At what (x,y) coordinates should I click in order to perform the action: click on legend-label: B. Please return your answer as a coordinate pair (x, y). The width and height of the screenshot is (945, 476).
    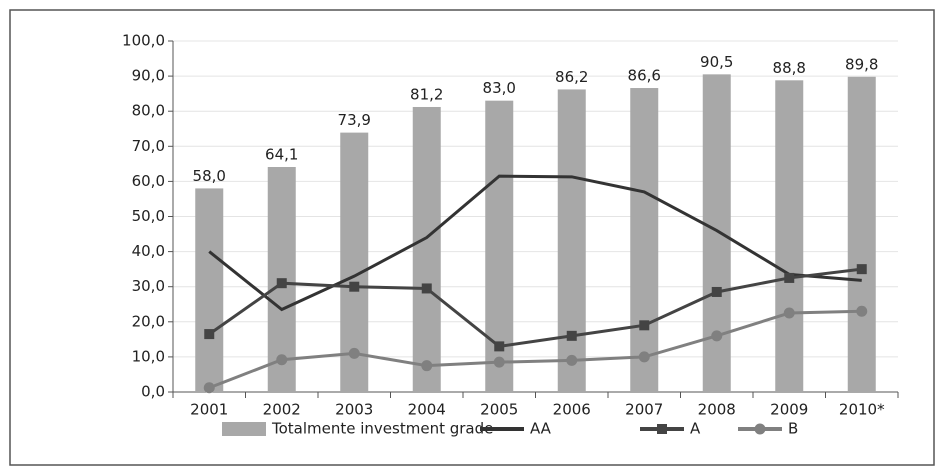
    Looking at the image, I should click on (793, 429).